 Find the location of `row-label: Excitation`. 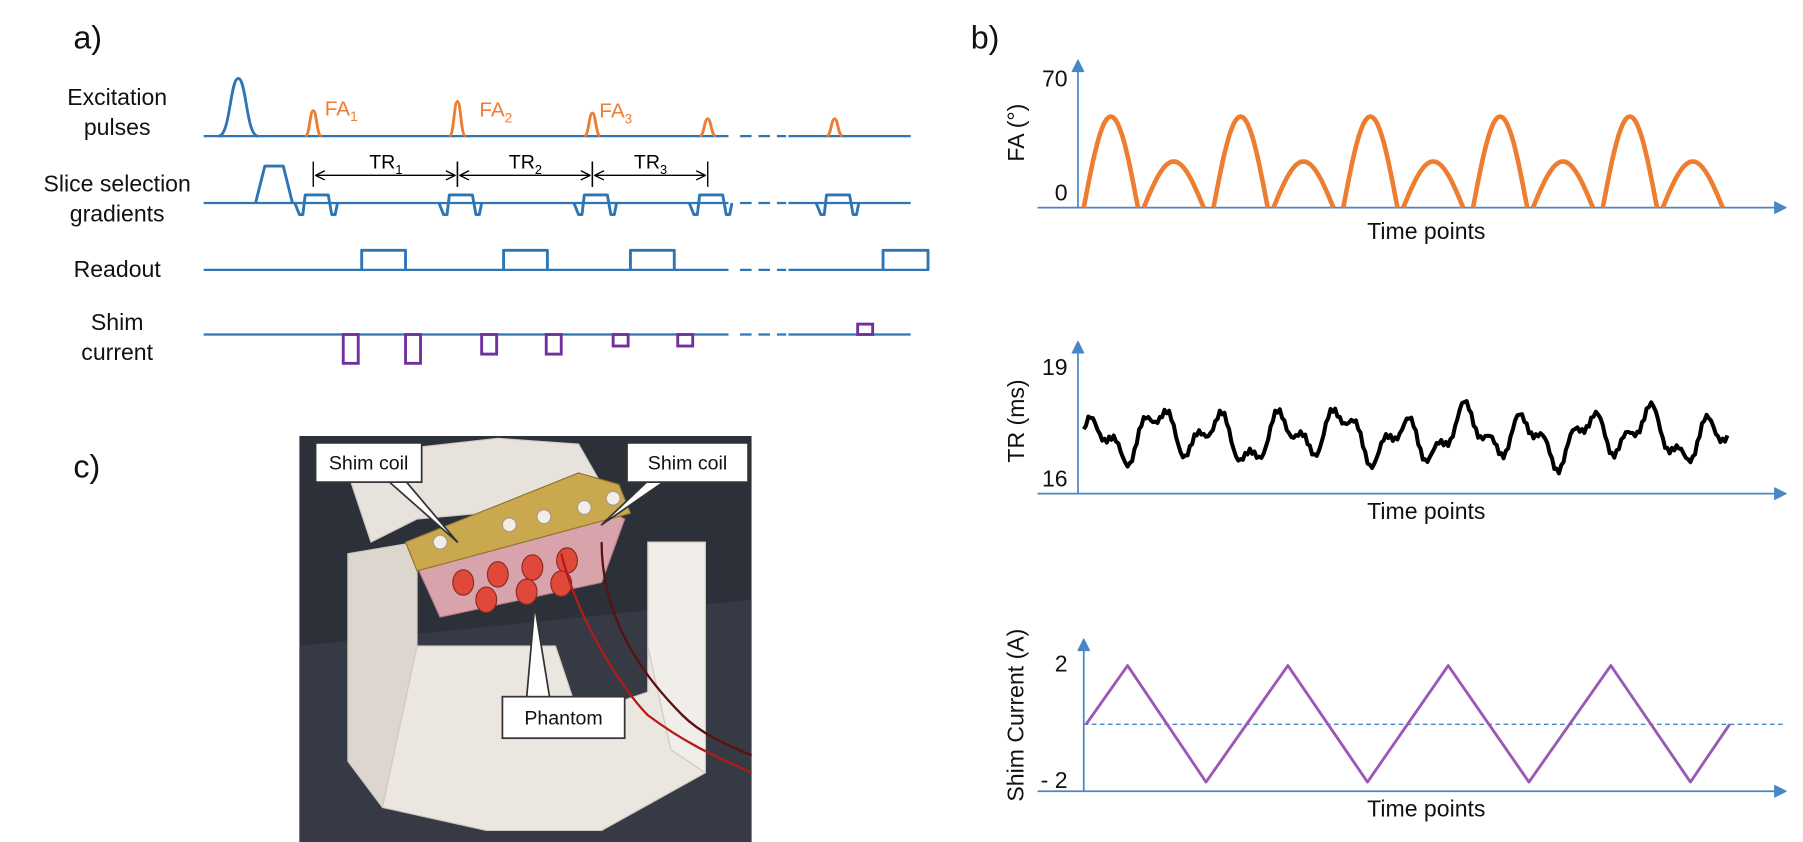

row-label: Excitation is located at coordinates (117, 97).